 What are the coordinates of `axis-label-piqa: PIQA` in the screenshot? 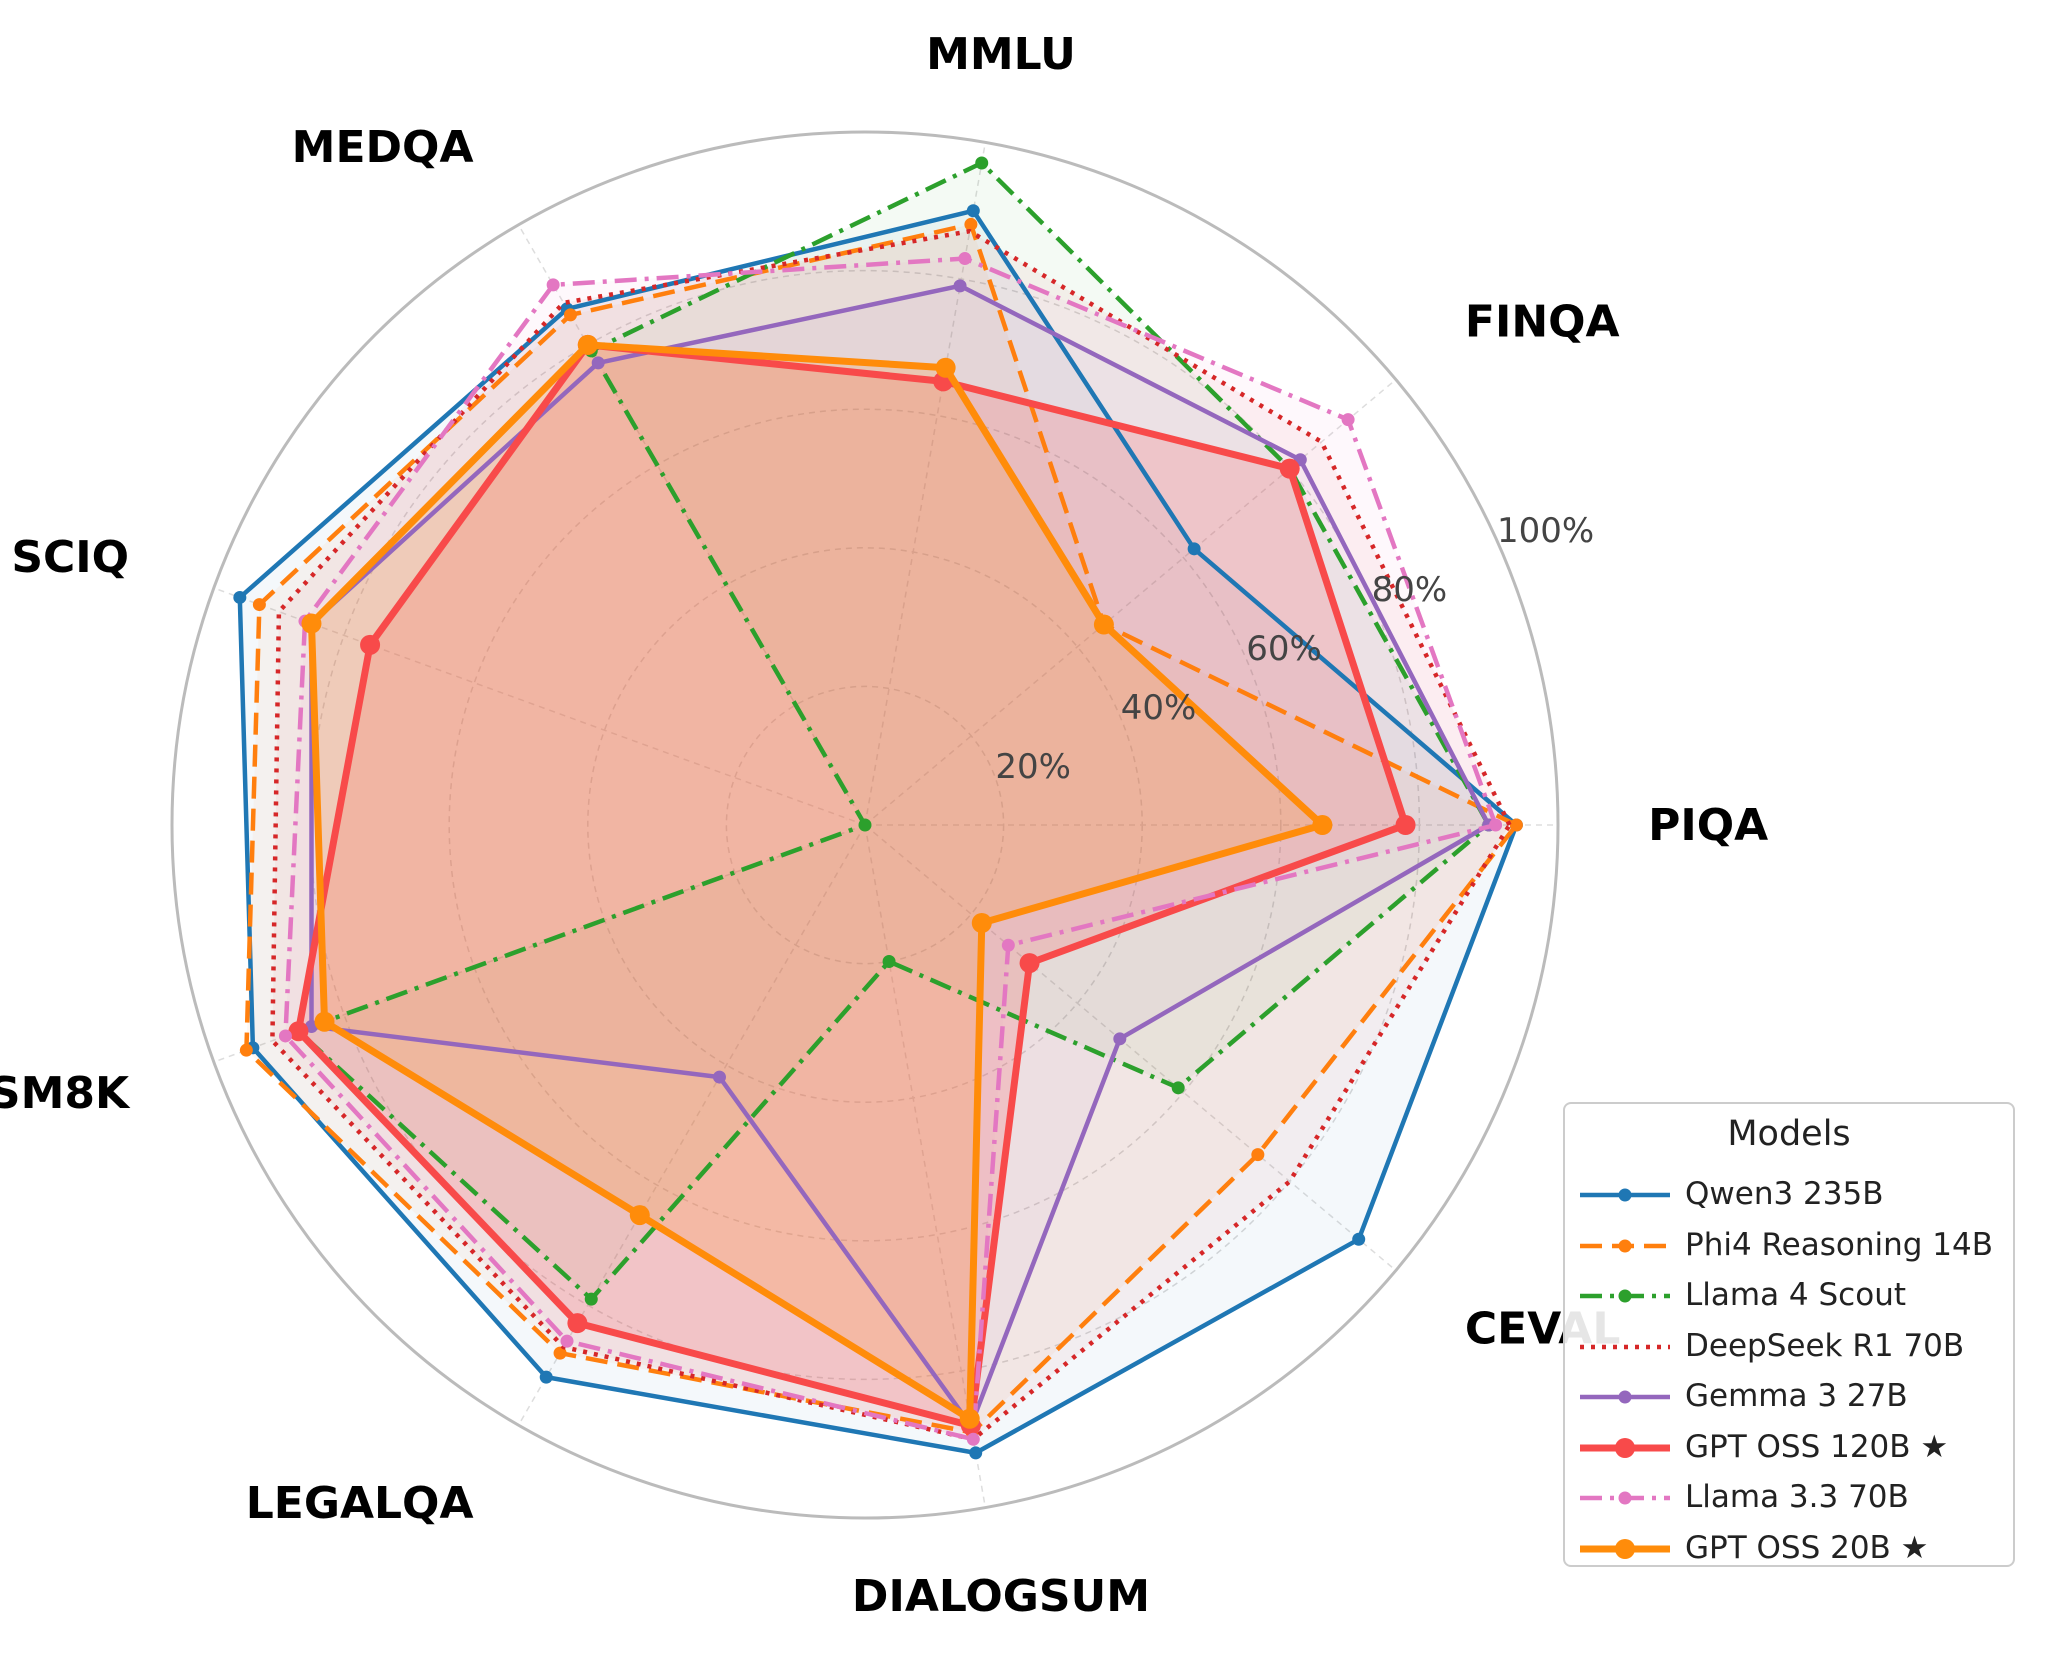 It's located at (1708, 825).